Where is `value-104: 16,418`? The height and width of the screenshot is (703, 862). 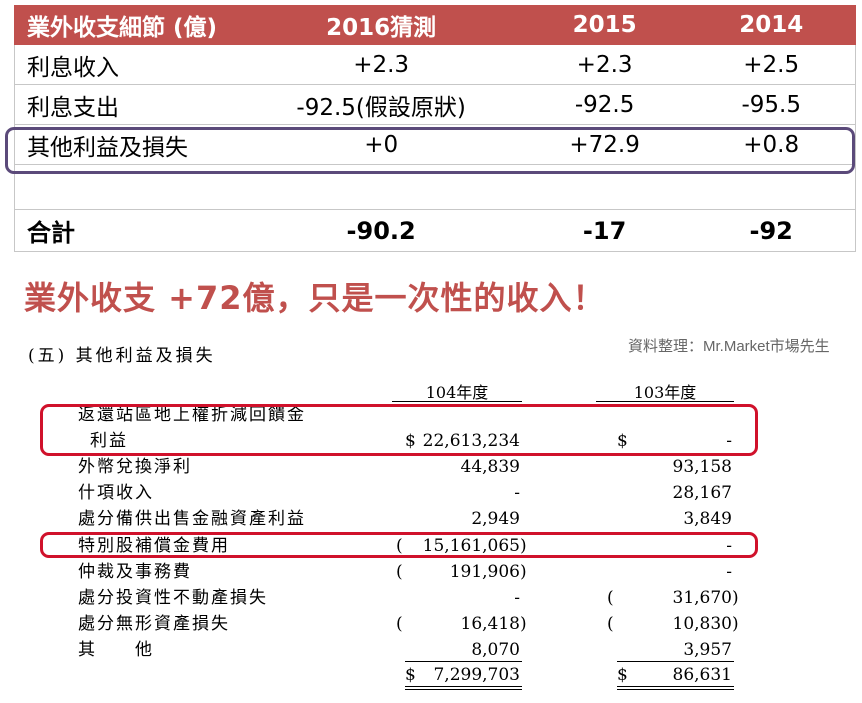
value-104: 16,418 is located at coordinates (490, 624).